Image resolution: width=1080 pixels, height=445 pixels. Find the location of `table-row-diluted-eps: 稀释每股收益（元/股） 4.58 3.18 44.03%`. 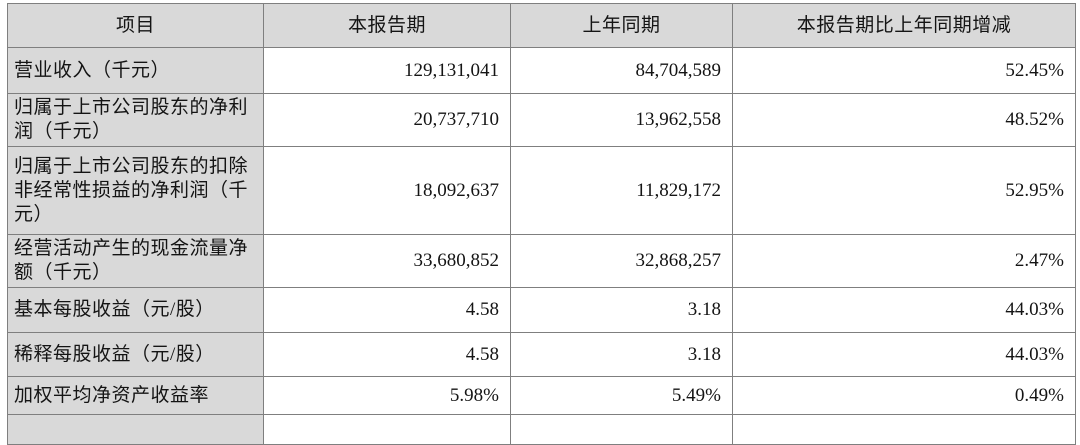

table-row-diluted-eps: 稀释每股收益（元/股） 4.58 3.18 44.03% is located at coordinates (541, 354).